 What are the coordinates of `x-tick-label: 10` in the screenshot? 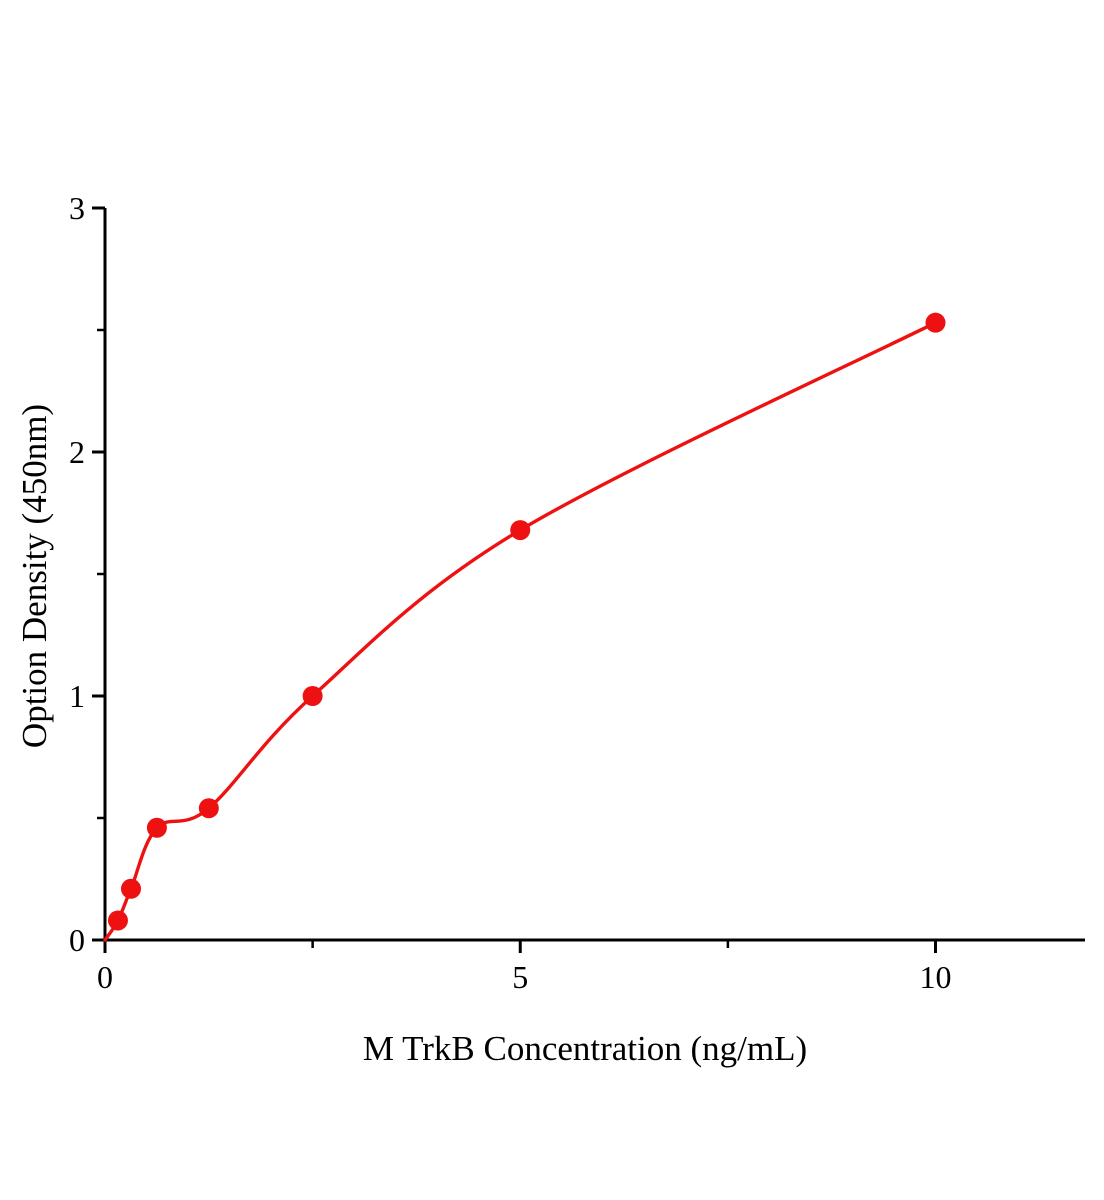 It's located at (936, 977).